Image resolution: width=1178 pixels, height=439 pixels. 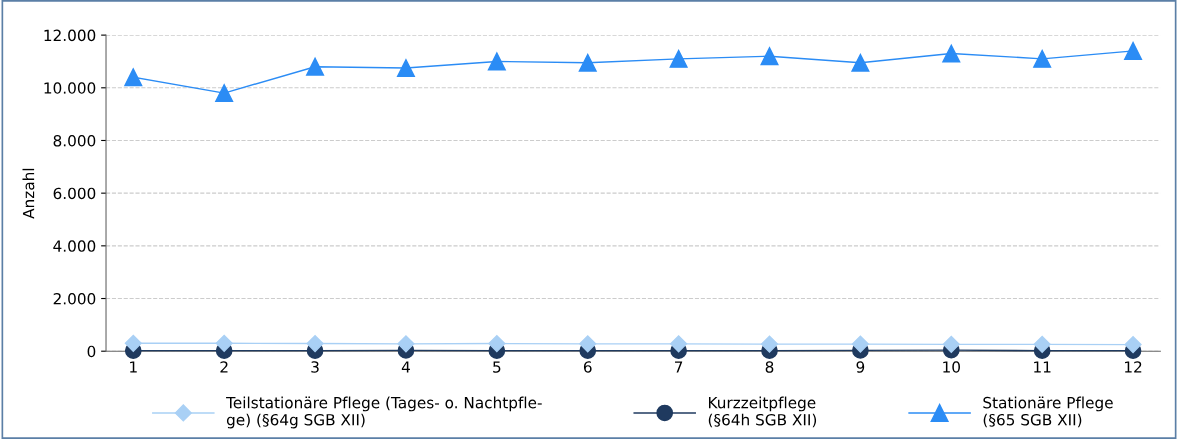 What do you see at coordinates (860, 367) in the screenshot?
I see `x-tick-label: 9` at bounding box center [860, 367].